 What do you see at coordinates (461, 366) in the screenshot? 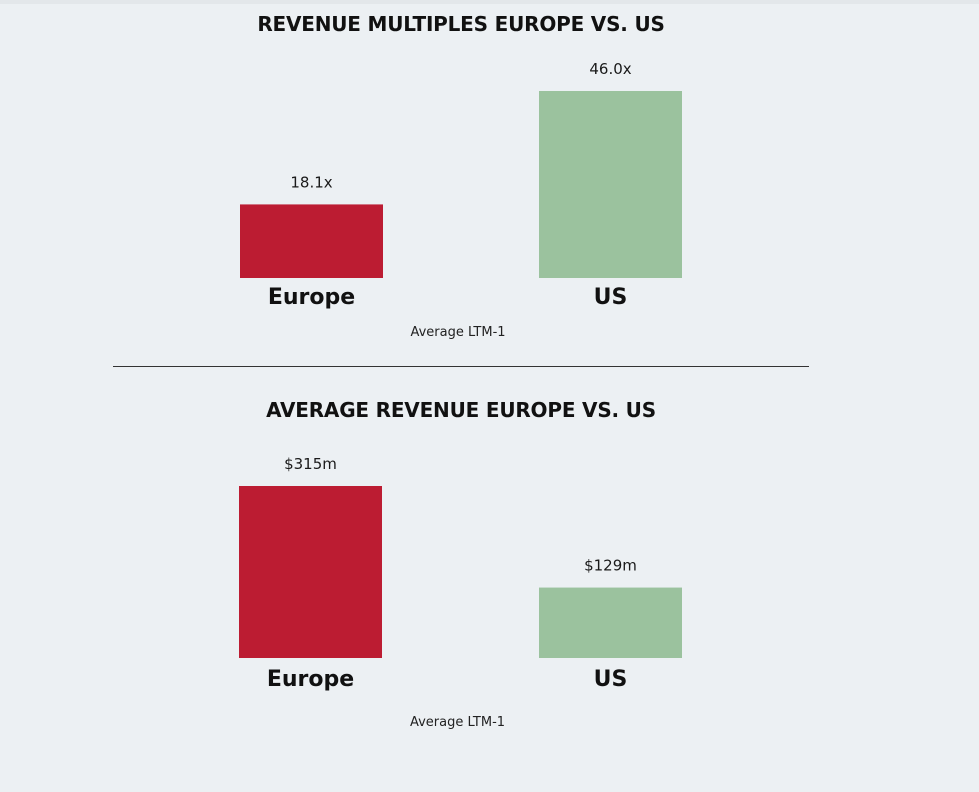
I see `section-divider` at bounding box center [461, 366].